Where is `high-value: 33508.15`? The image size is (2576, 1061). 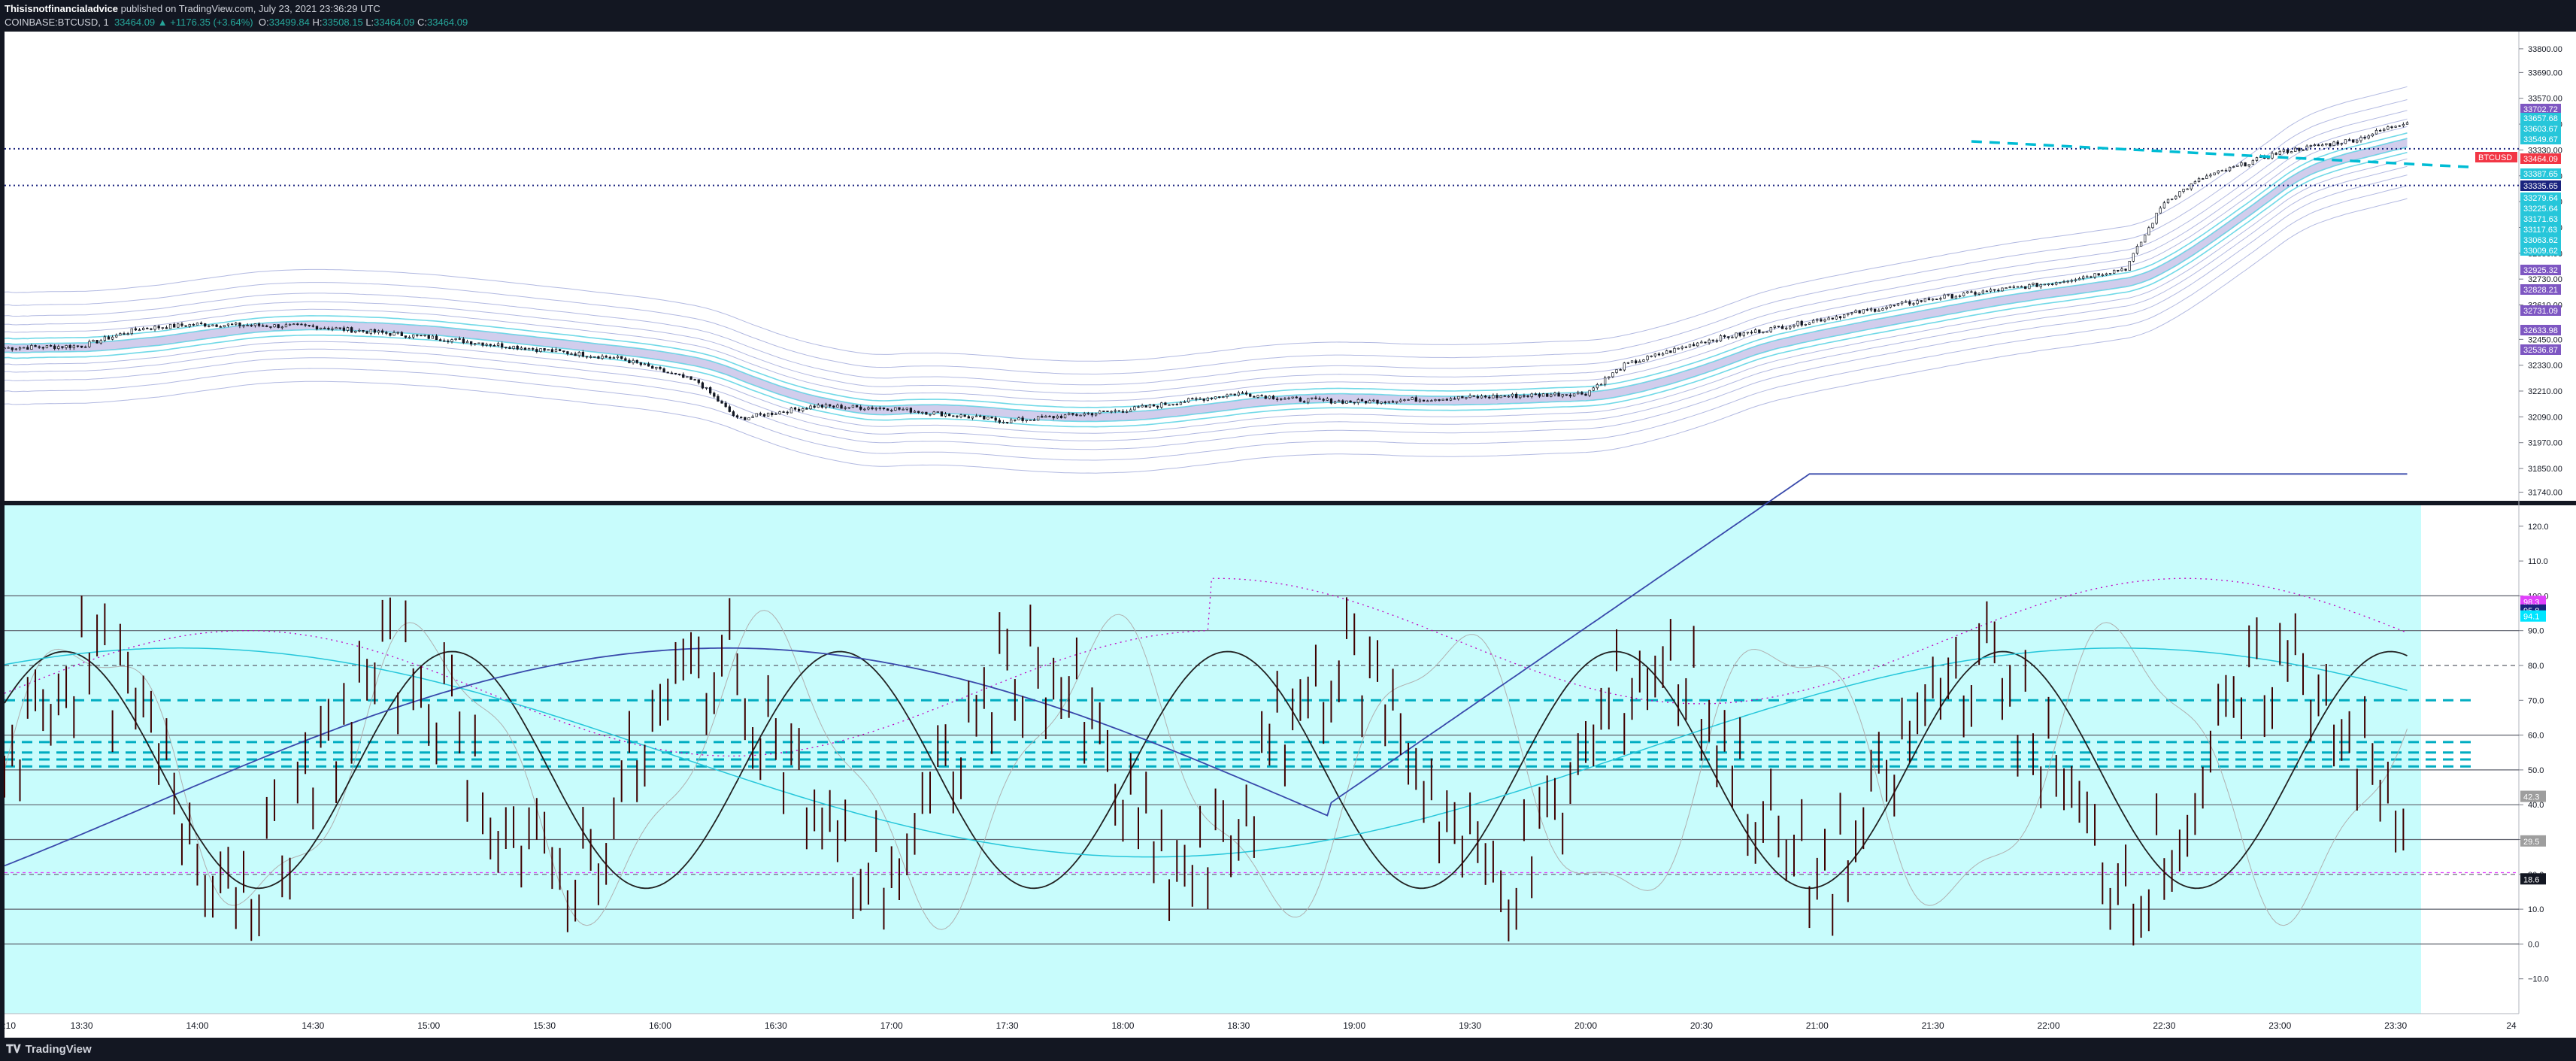
high-value: 33508.15 is located at coordinates (342, 22).